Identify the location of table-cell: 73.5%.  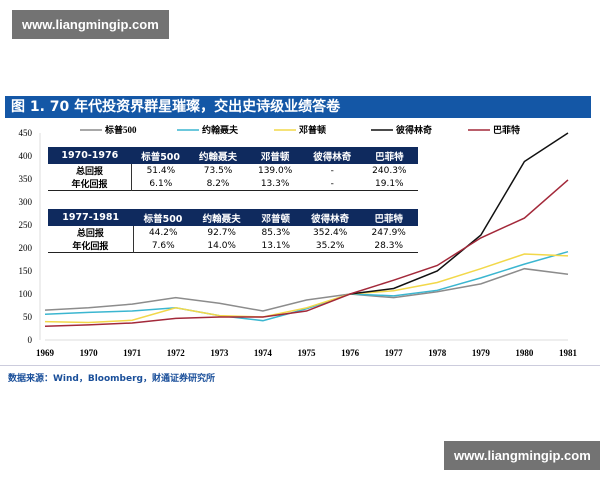
(218, 170).